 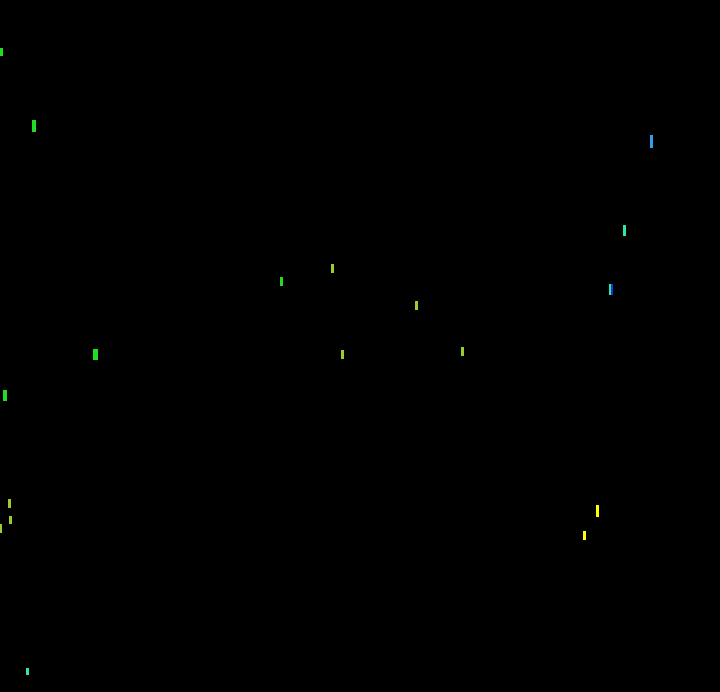 I want to click on mark-yellowgreen-center-right, so click(x=462, y=351).